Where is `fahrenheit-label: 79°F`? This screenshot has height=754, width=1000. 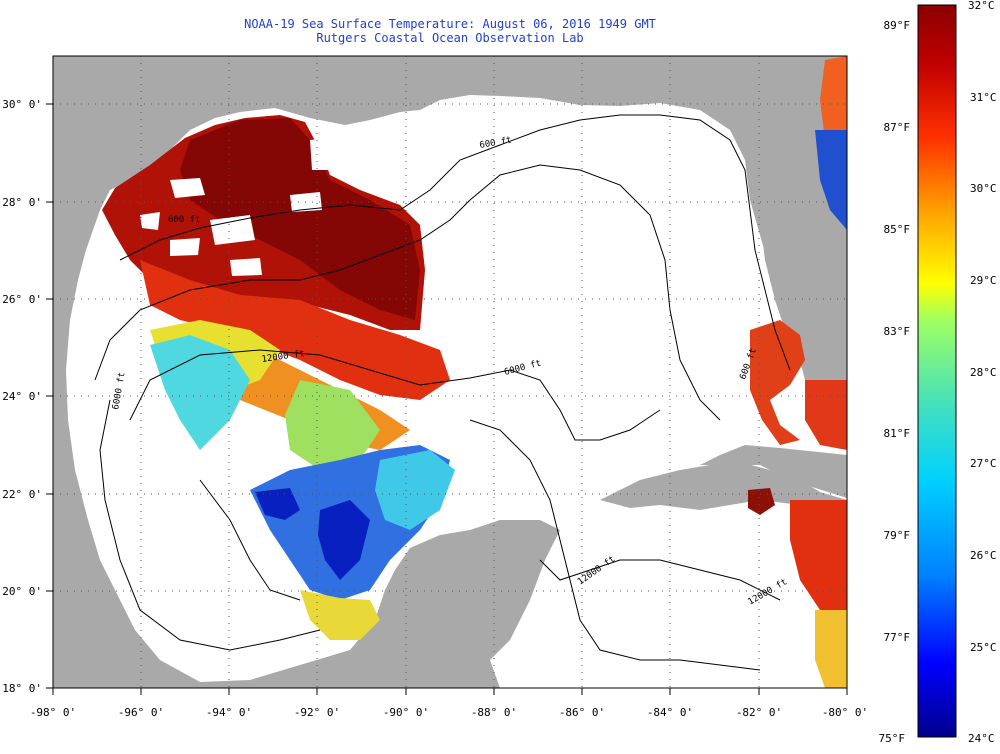
fahrenheit-label: 79°F is located at coordinates (897, 535).